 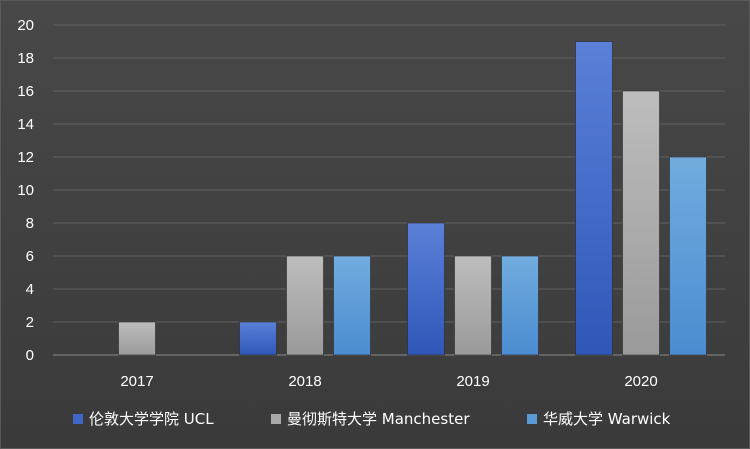 What do you see at coordinates (30, 289) in the screenshot?
I see `y-tick-label: 4` at bounding box center [30, 289].